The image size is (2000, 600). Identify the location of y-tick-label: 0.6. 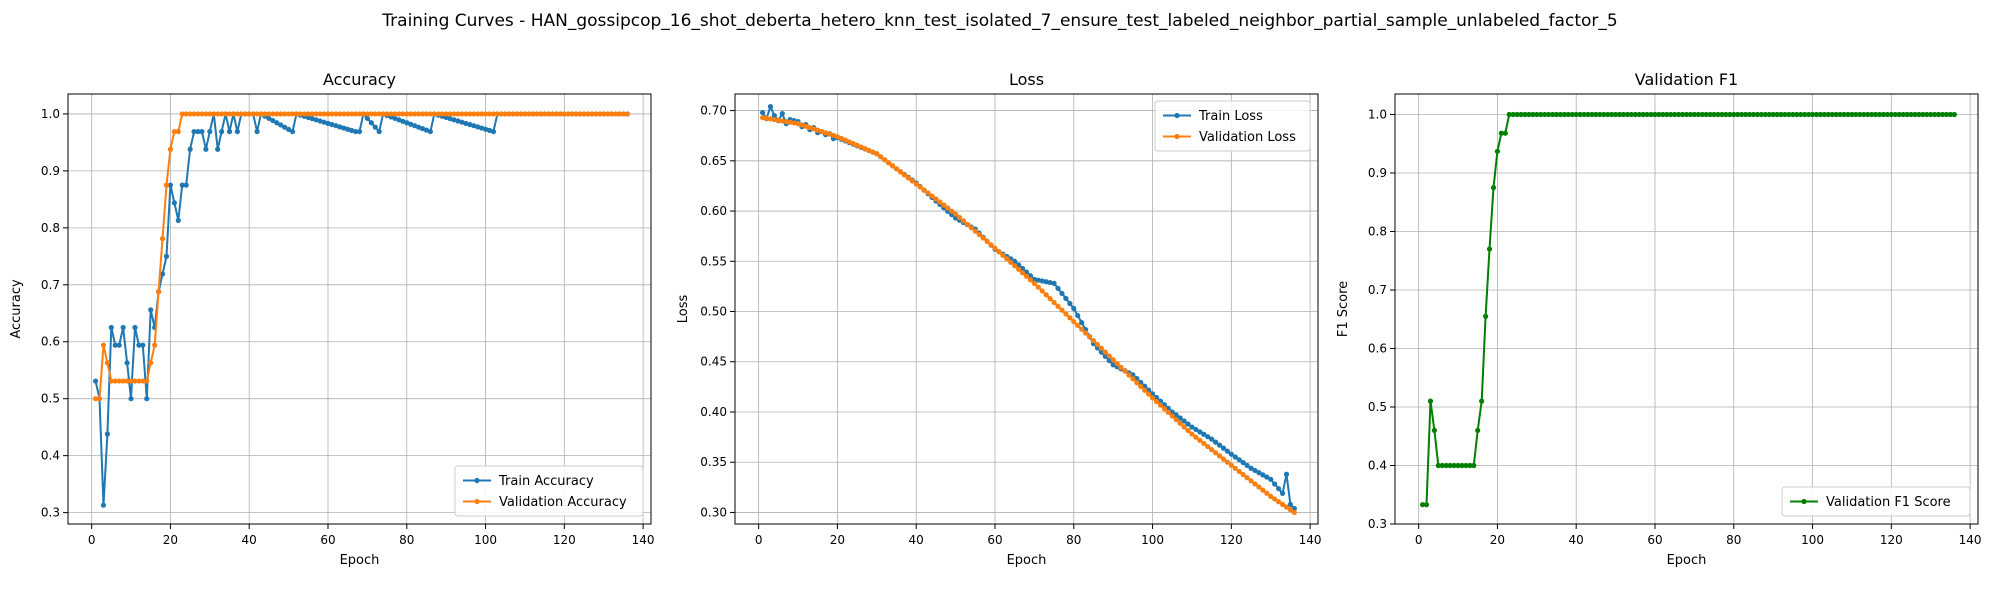
(1377, 348).